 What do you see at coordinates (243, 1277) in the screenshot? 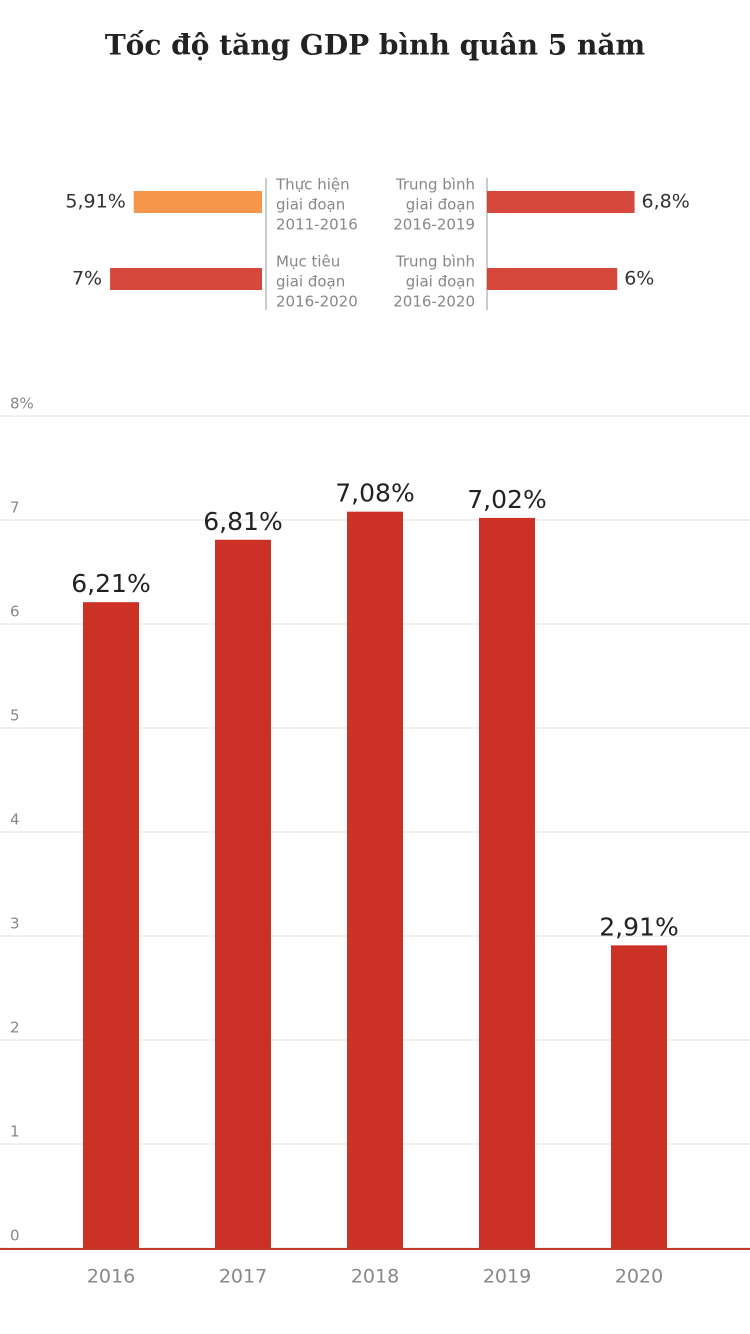
I see `x-tick-label: 2017` at bounding box center [243, 1277].